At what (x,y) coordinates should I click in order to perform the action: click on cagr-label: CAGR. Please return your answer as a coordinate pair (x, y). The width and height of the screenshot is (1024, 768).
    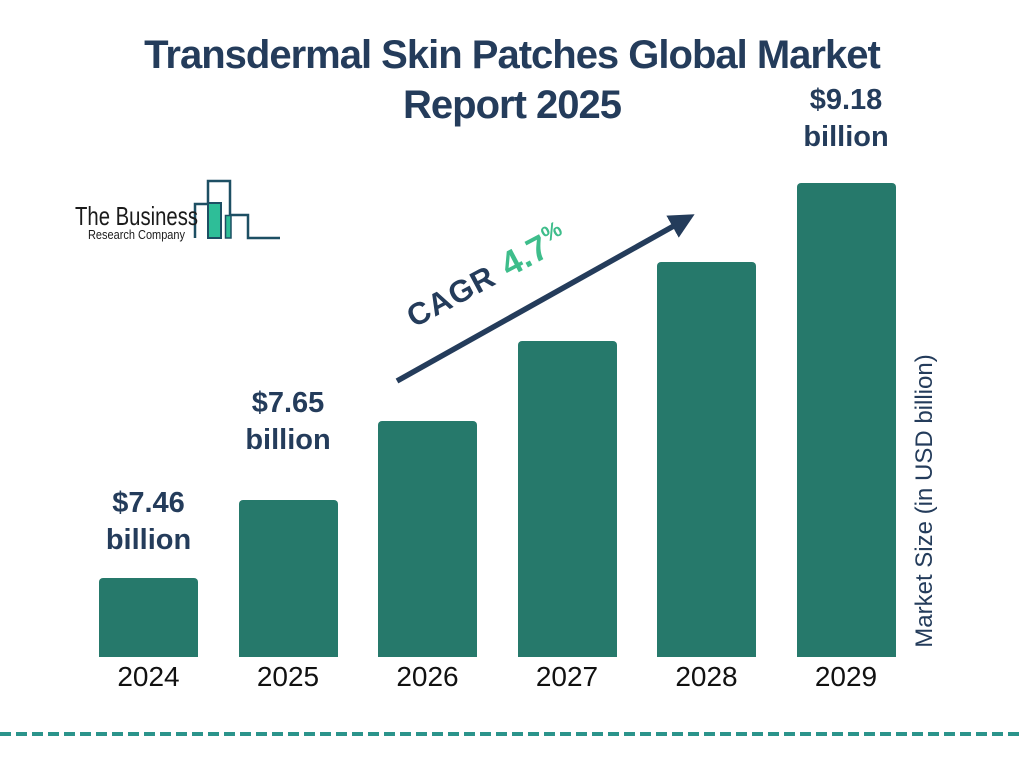
    Looking at the image, I should click on (451, 296).